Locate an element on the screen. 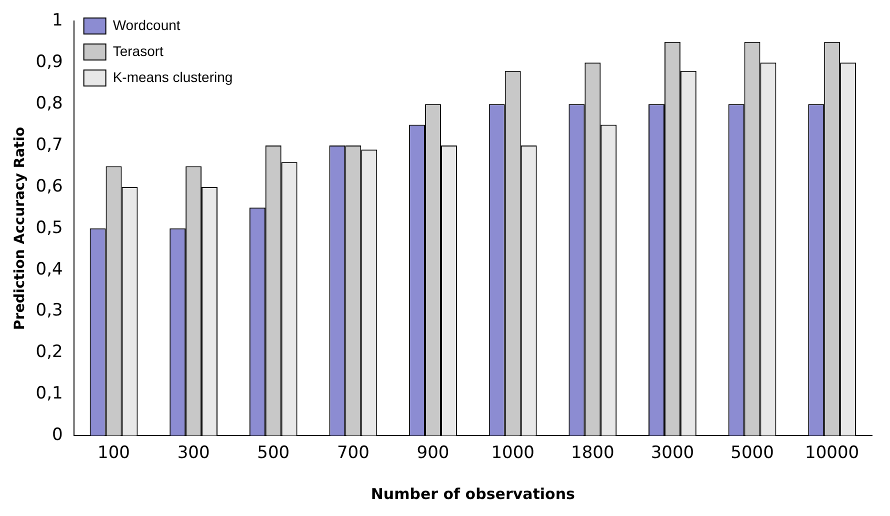  x-tick-label: 700 is located at coordinates (353, 453).